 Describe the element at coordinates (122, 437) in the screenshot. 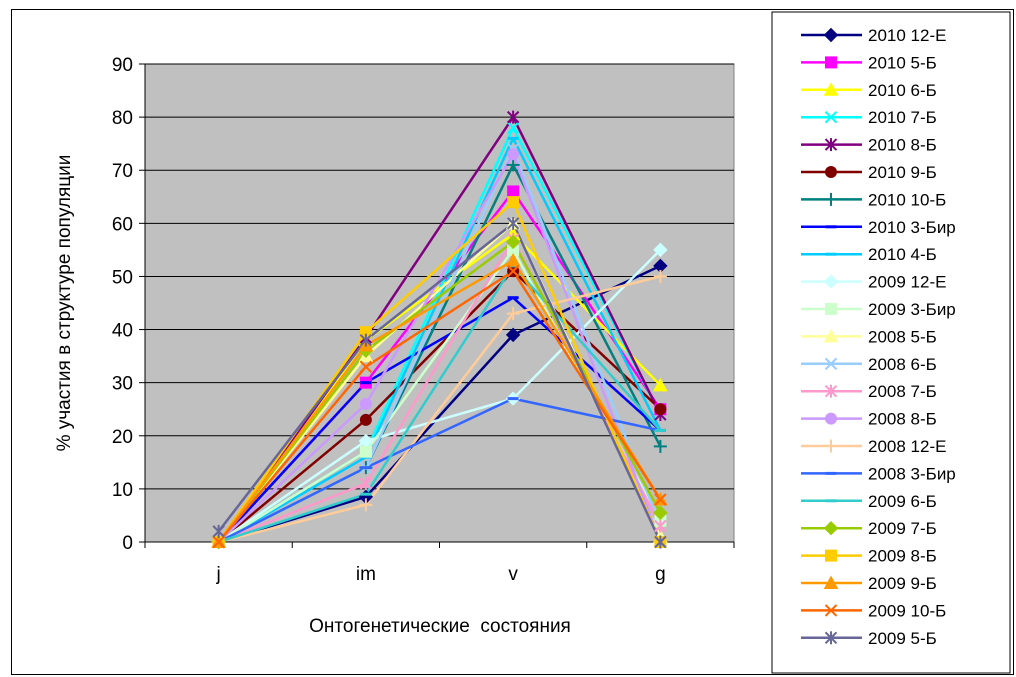

I see `y-tick-label: 20` at that location.